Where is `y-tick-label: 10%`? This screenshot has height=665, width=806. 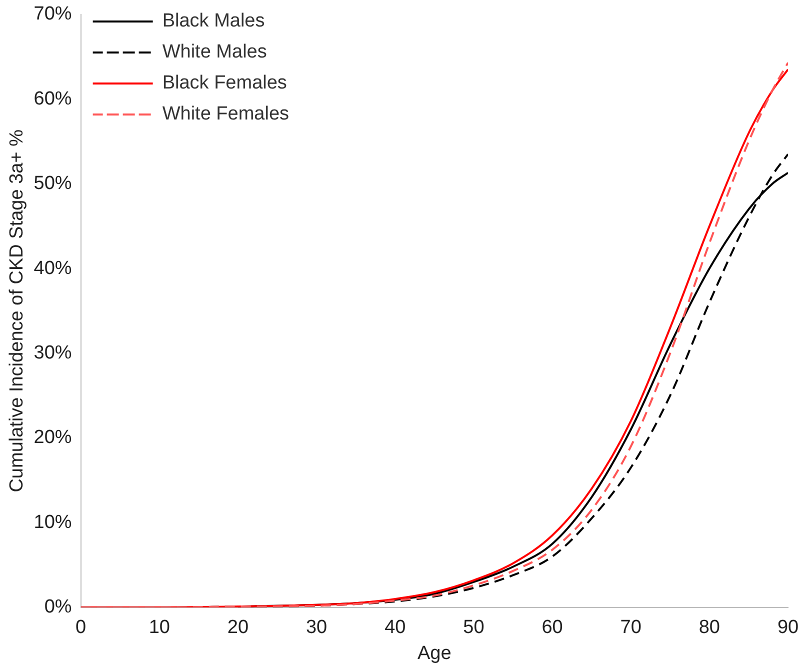 y-tick-label: 10% is located at coordinates (53, 522).